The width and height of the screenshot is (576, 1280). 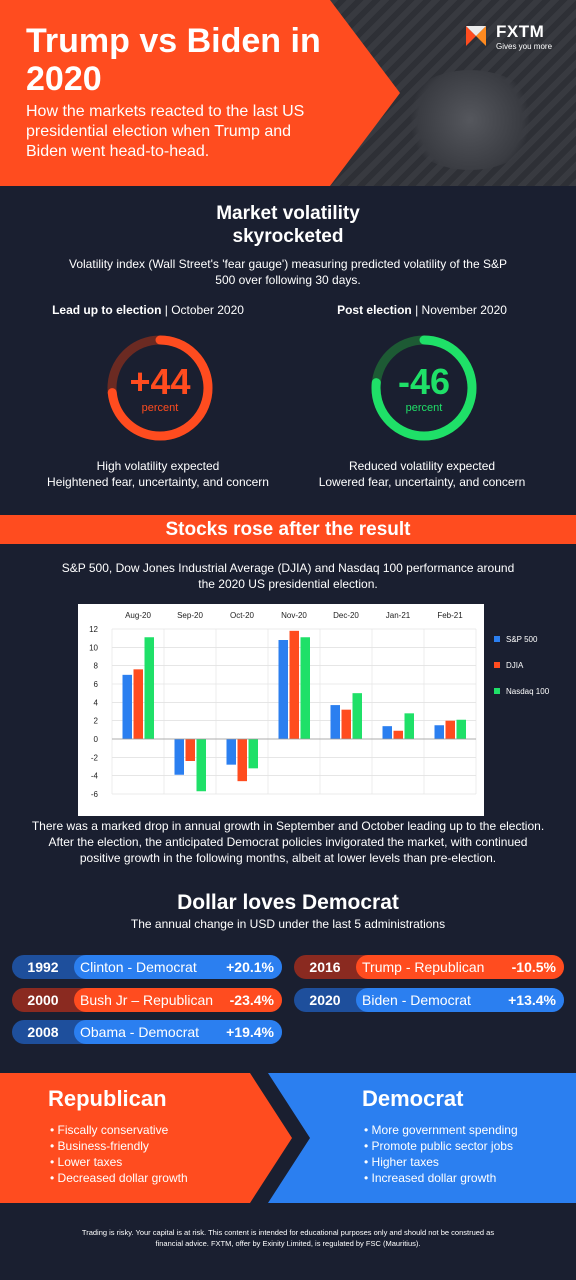 I want to click on lead-up-label: Lead up to election | October 2020, so click(x=148, y=310).